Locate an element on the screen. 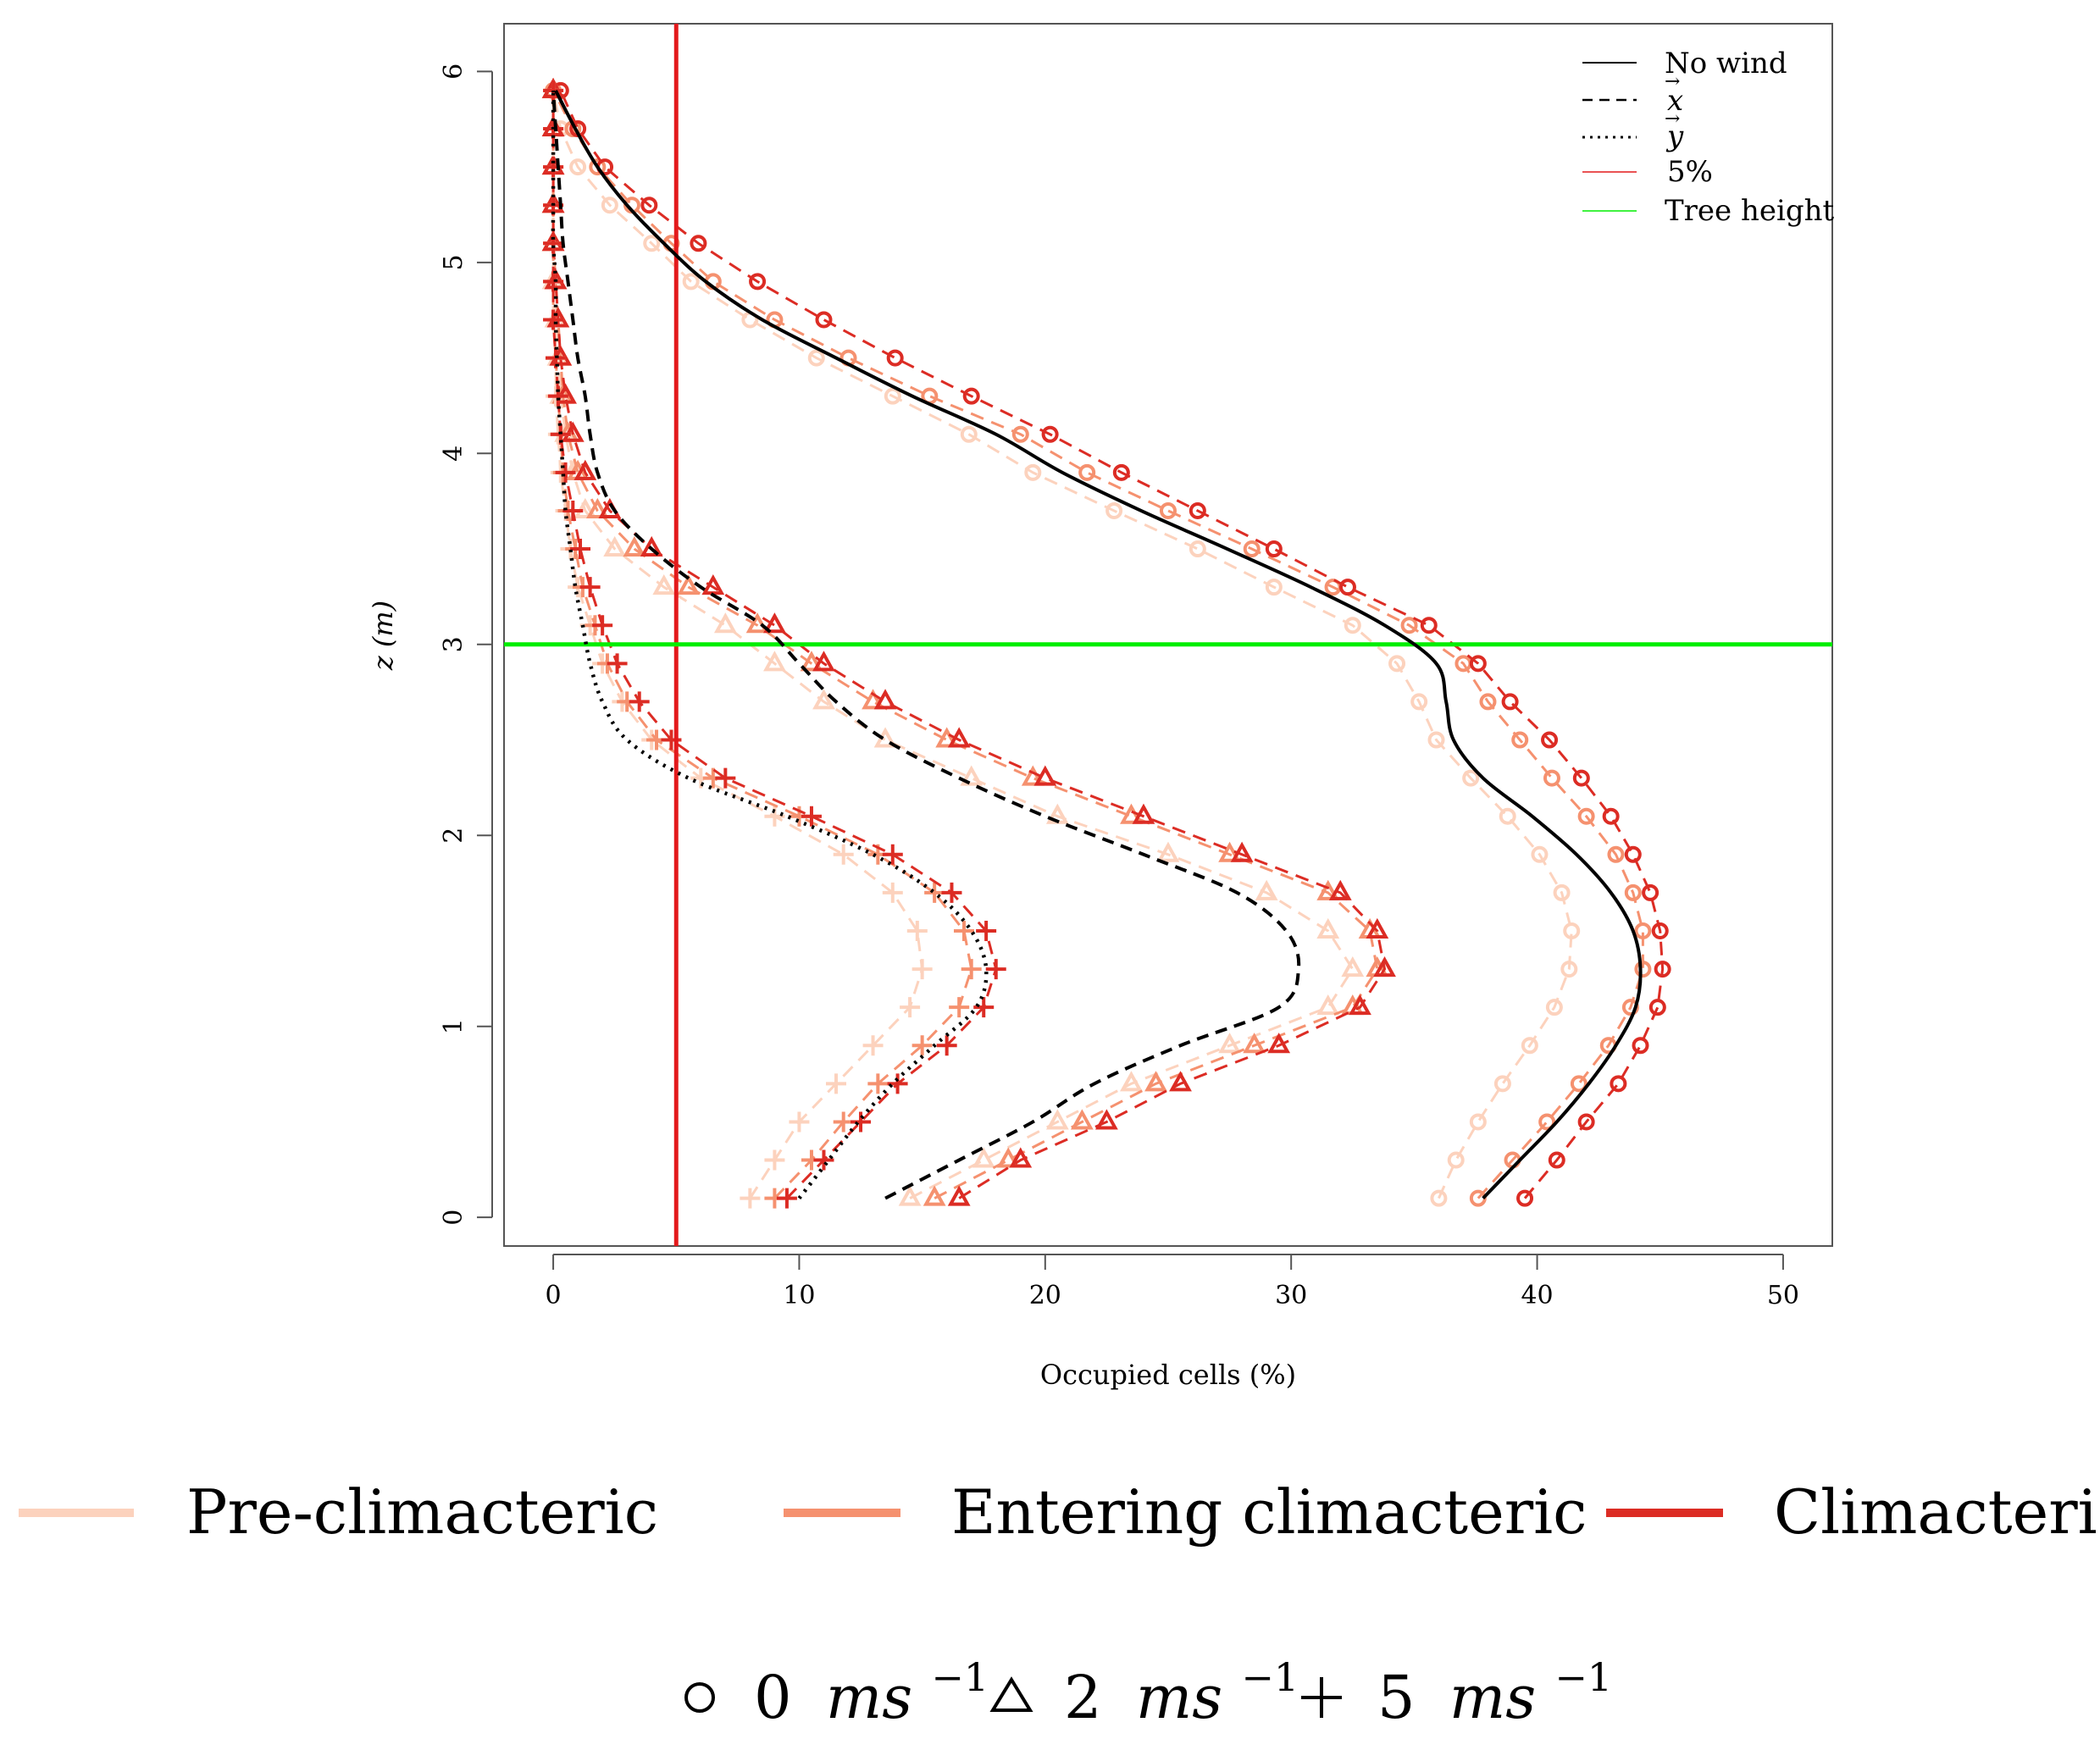 The height and width of the screenshot is (1739, 2100). legend-vector-arrow-y: → is located at coordinates (1672, 119).